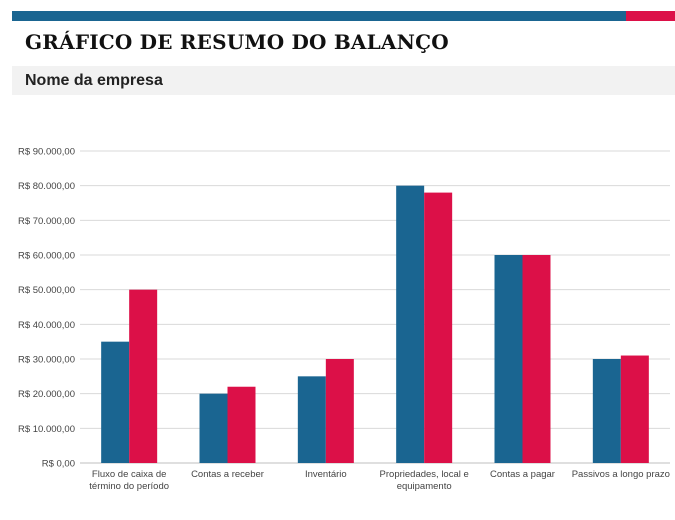 The image size is (675, 520). I want to click on y-tick-label: R$ 90.000,00, so click(46, 152).